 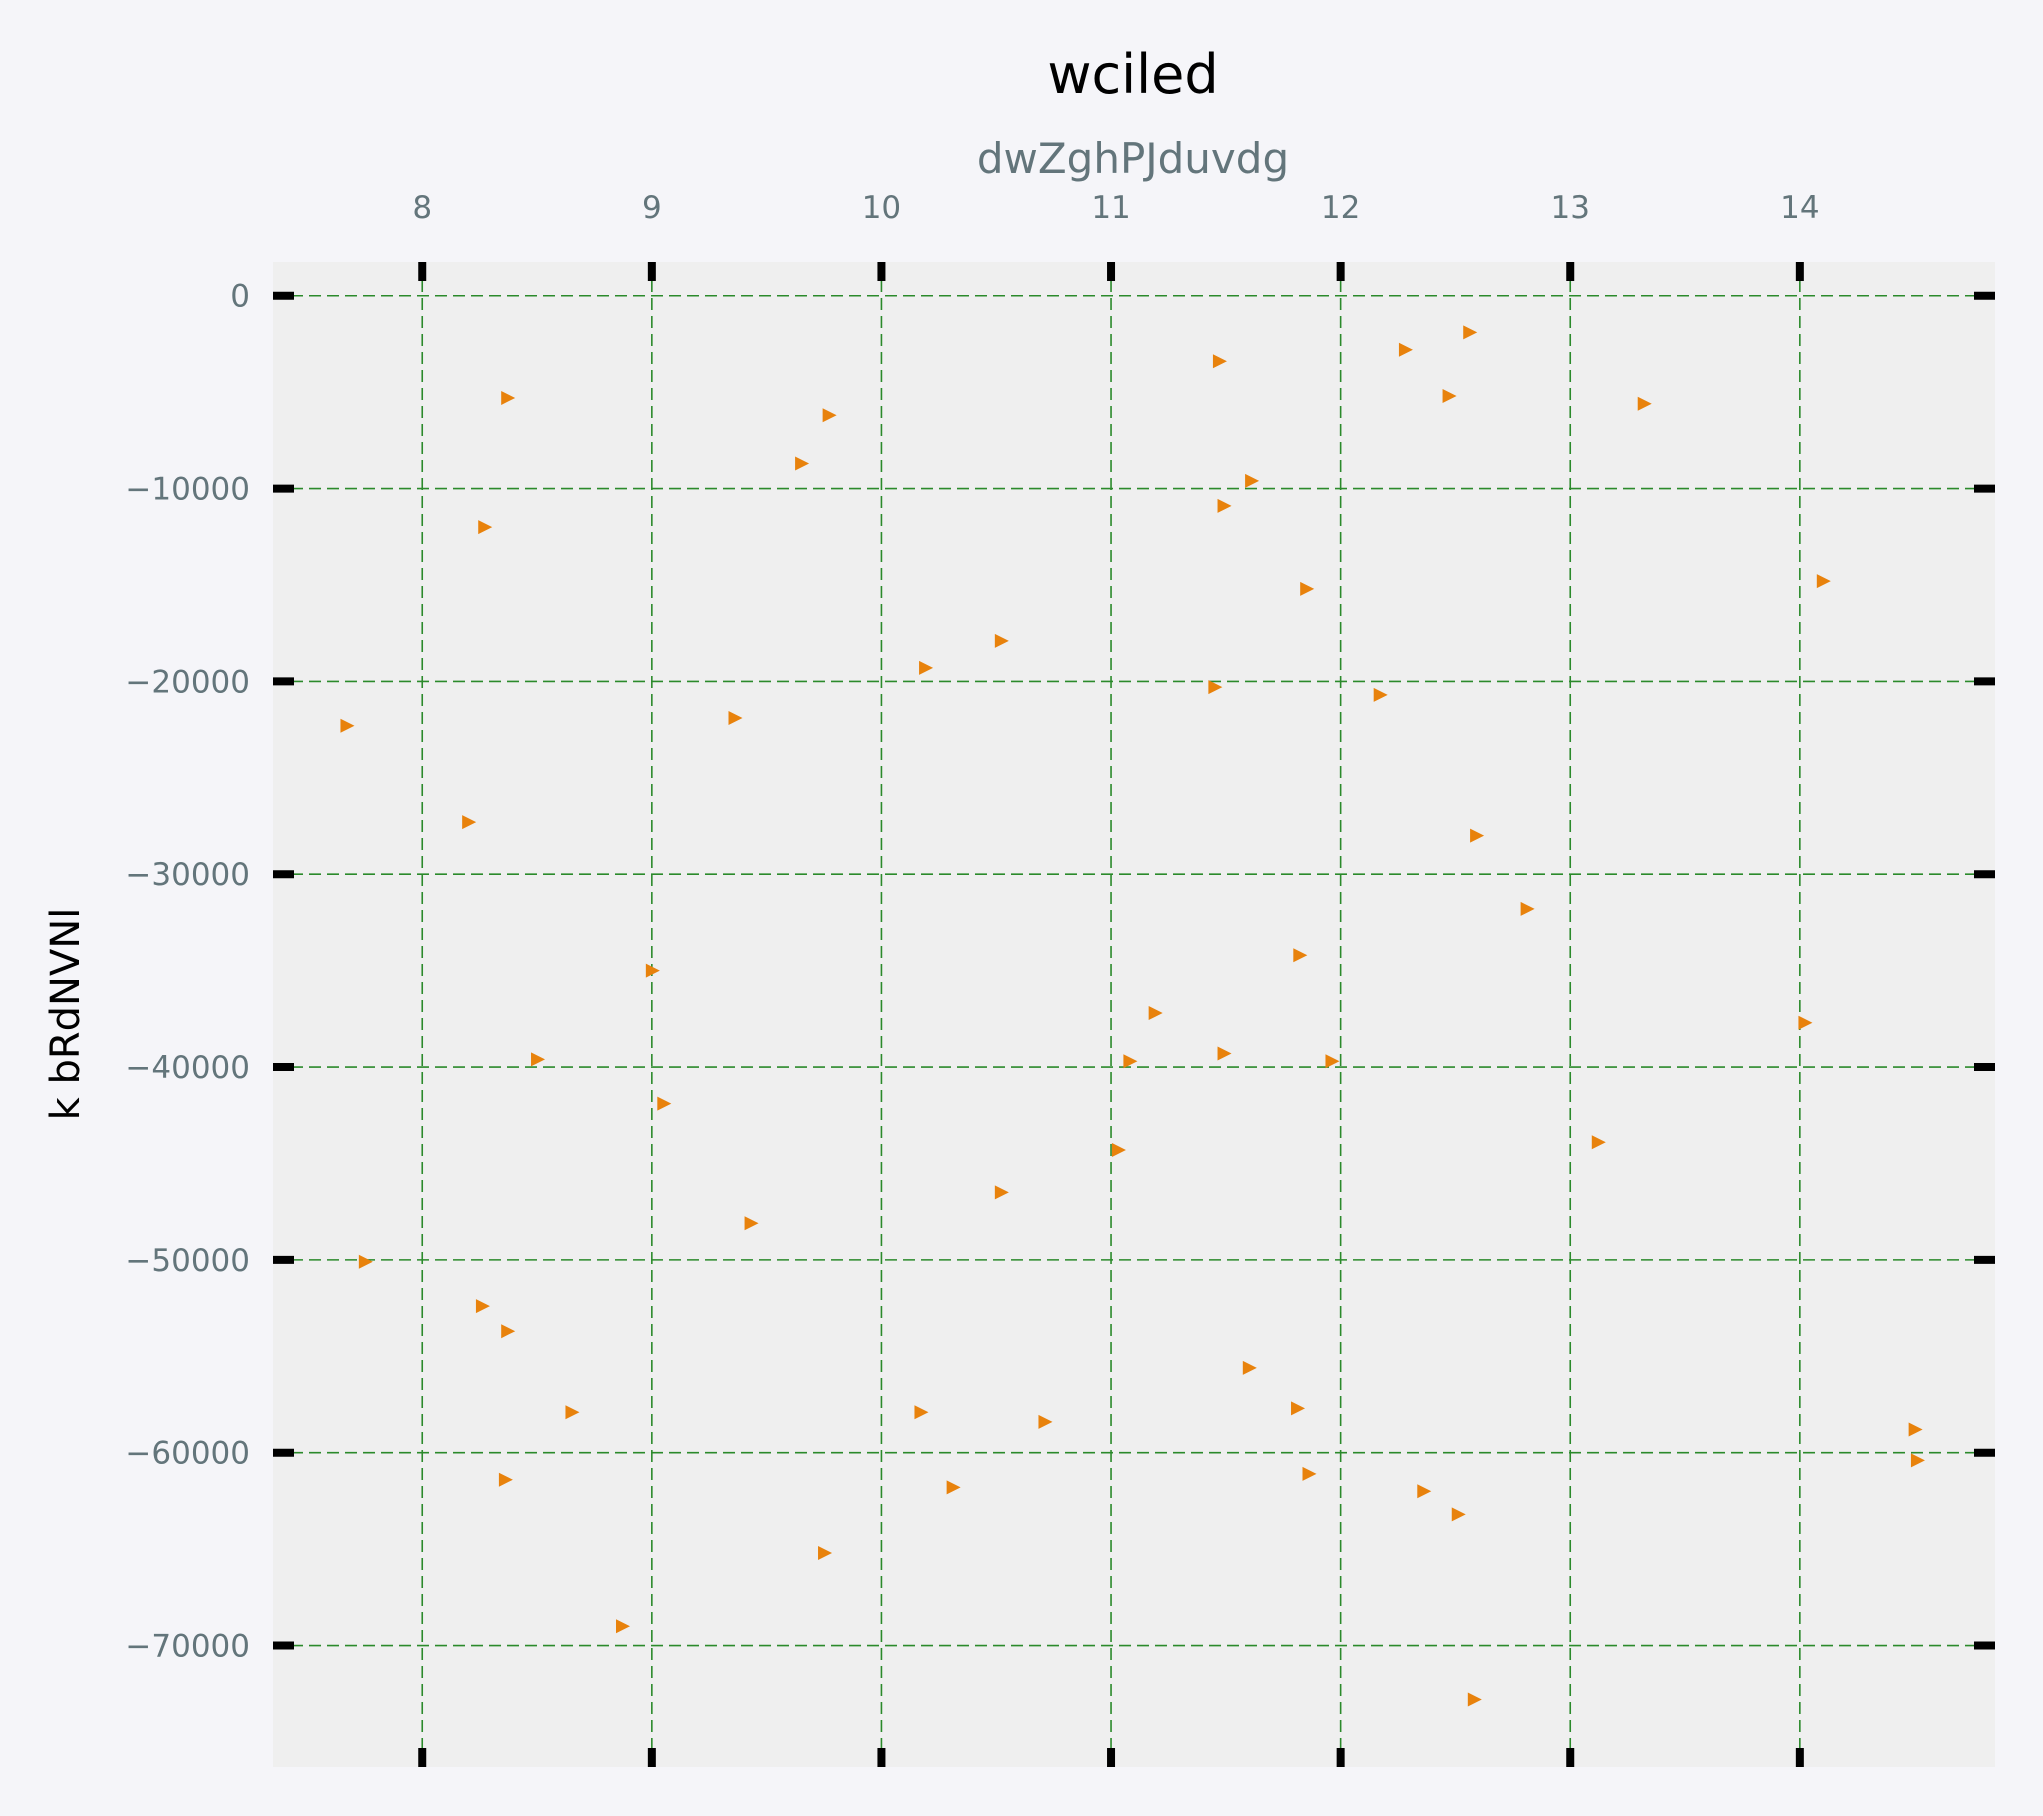 I want to click on y-axis-label: k bRdNVNl, so click(x=66, y=1014).